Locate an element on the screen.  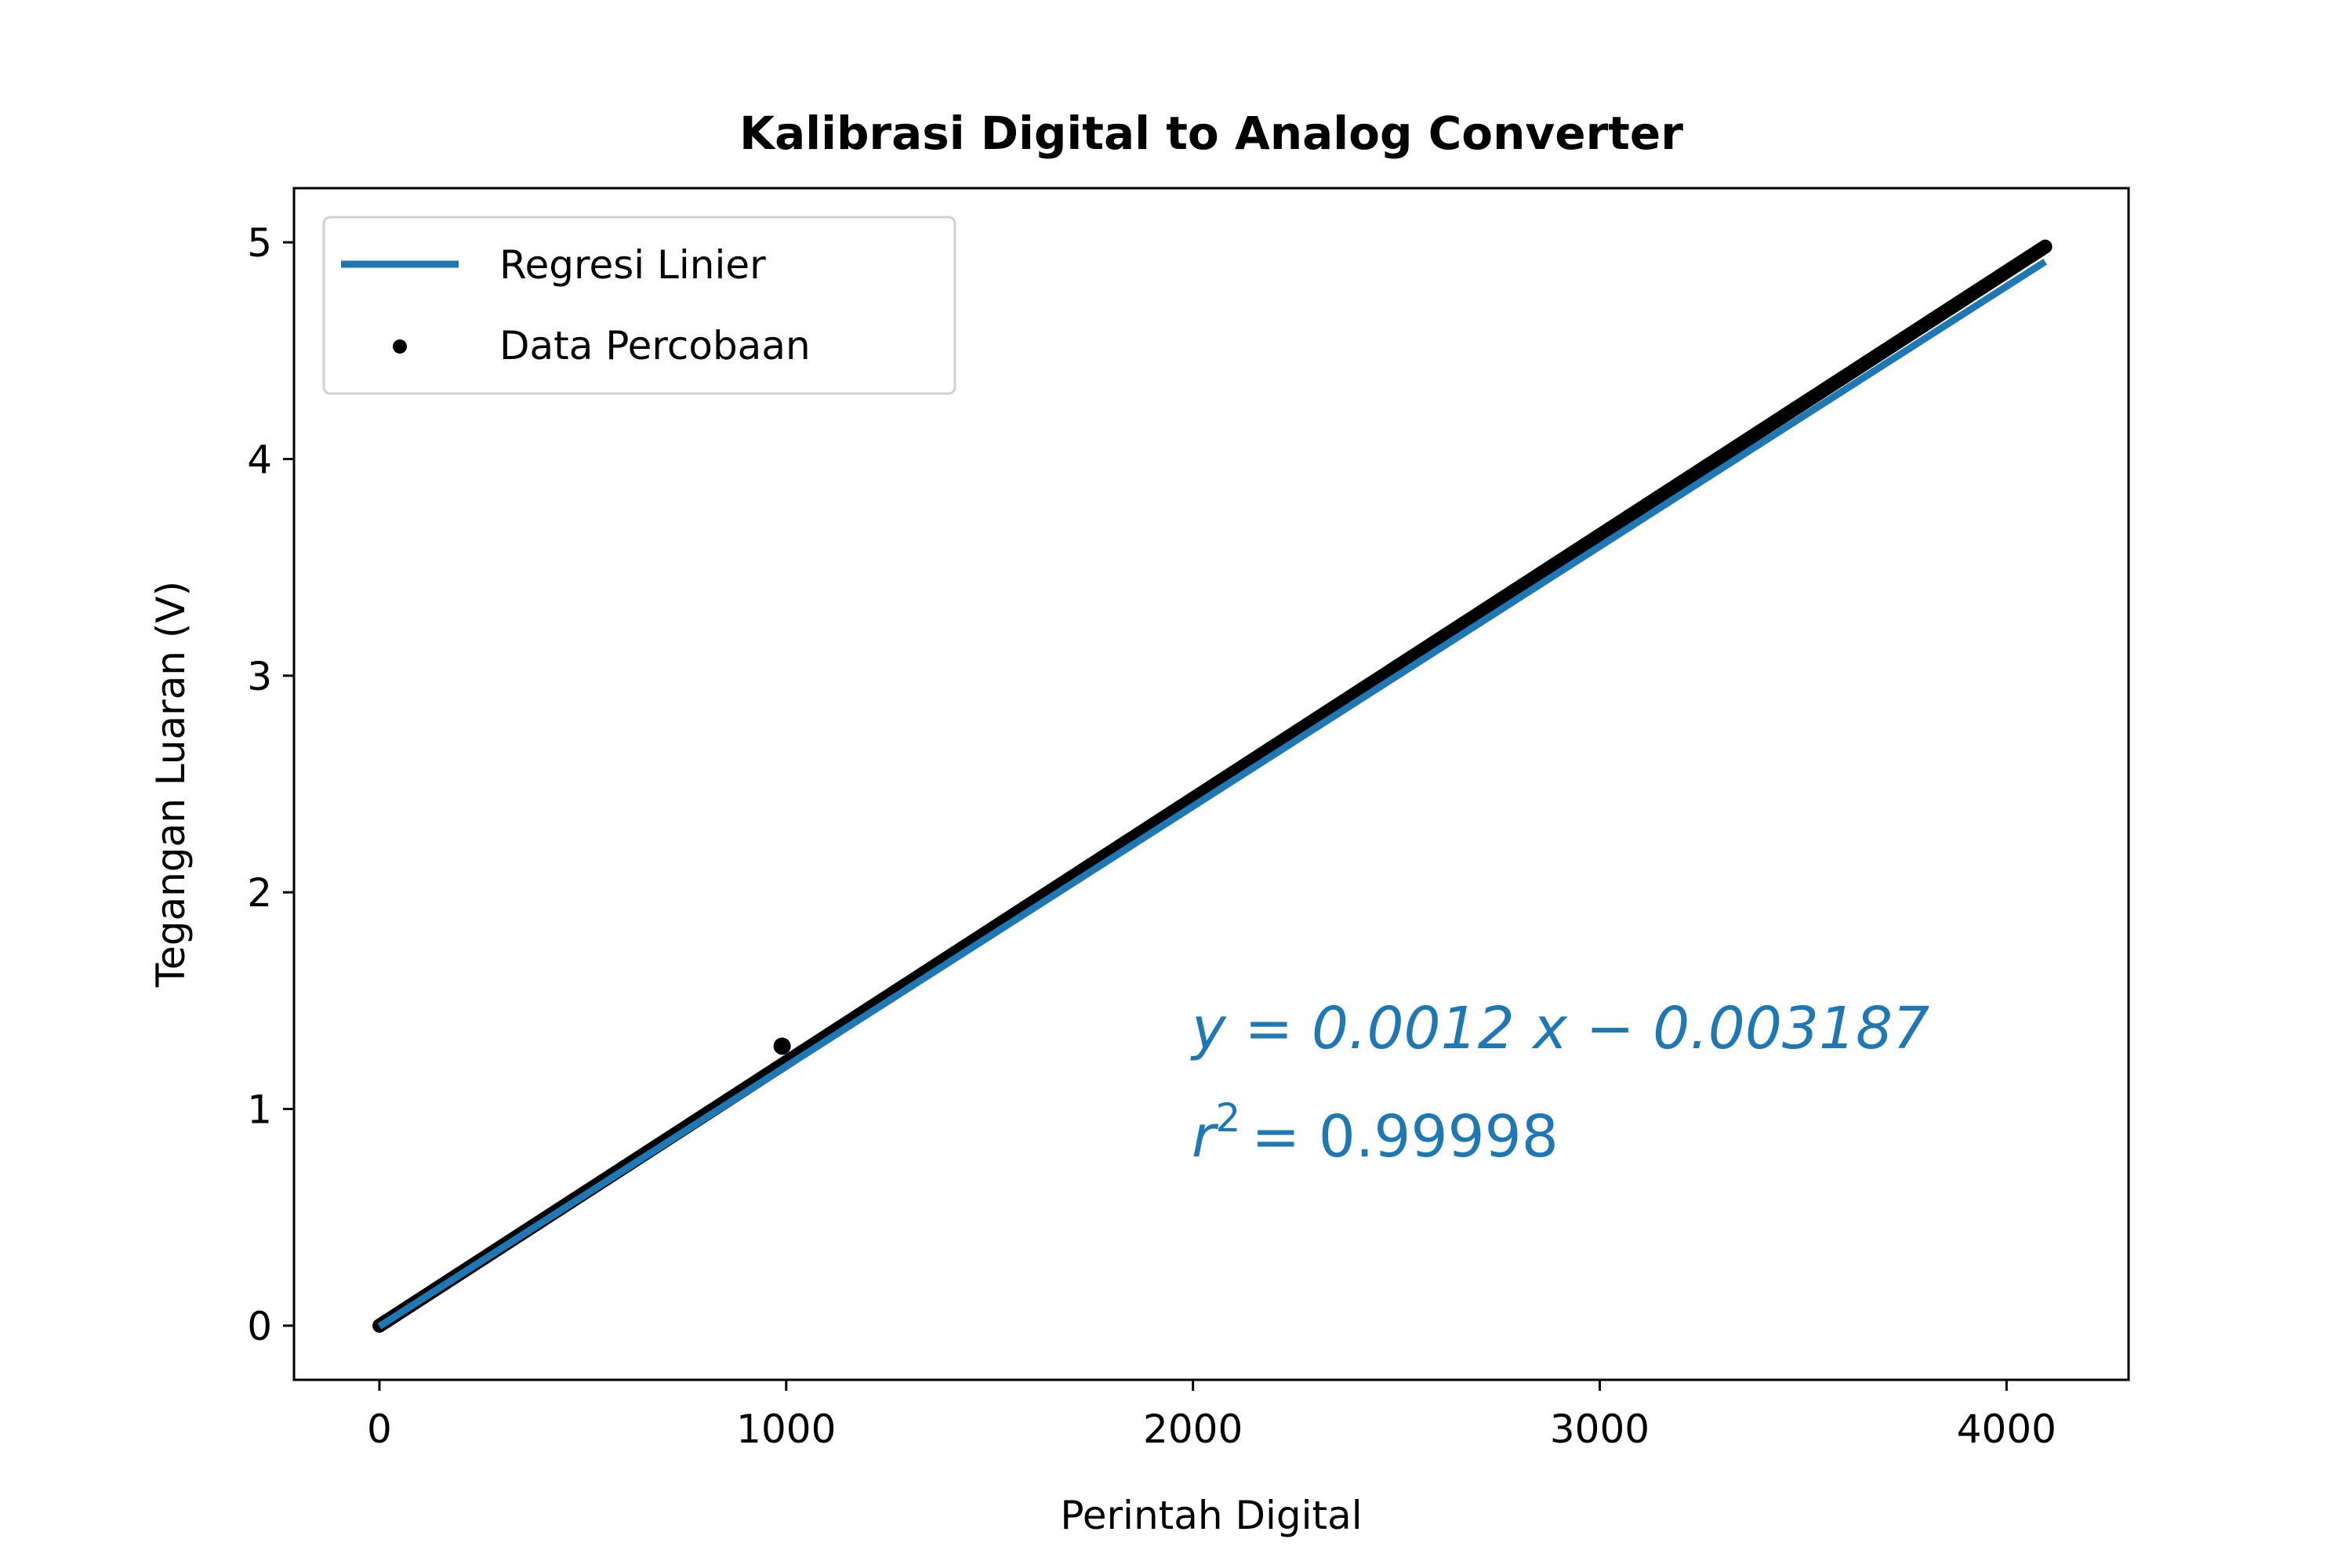
y-tick-label: 0 is located at coordinates (259, 1326).